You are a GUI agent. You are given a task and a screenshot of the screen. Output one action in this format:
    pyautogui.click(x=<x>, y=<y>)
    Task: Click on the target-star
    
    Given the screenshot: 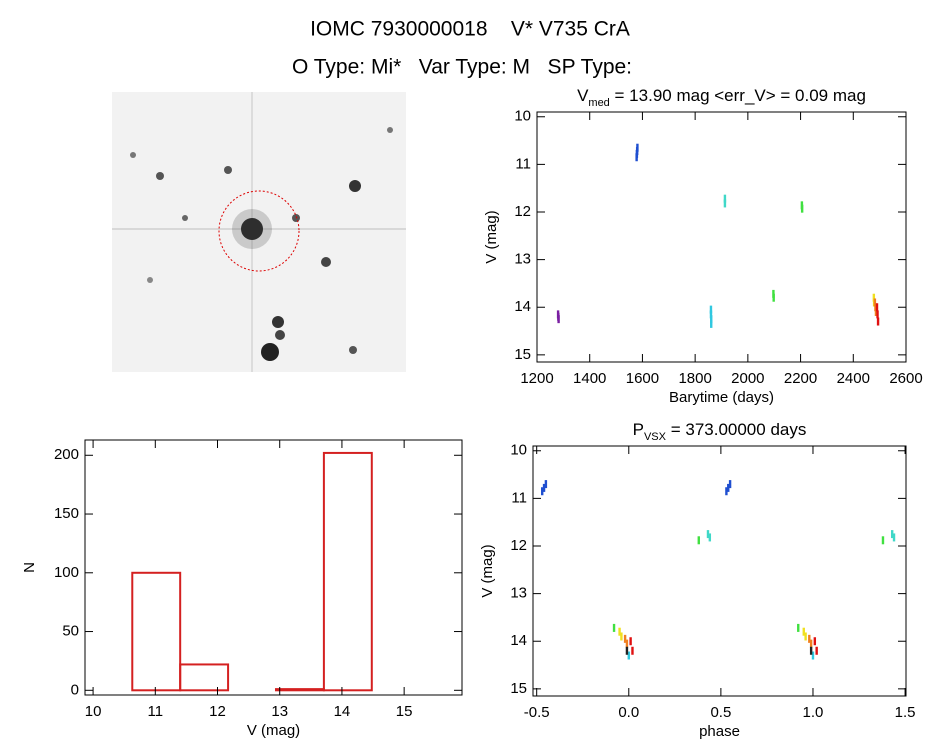 What is the action you would take?
    pyautogui.click(x=252, y=229)
    